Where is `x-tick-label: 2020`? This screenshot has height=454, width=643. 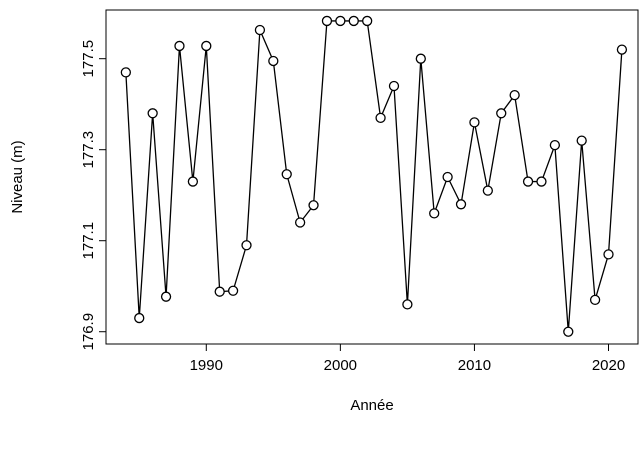 x-tick-label: 2020 is located at coordinates (608, 365).